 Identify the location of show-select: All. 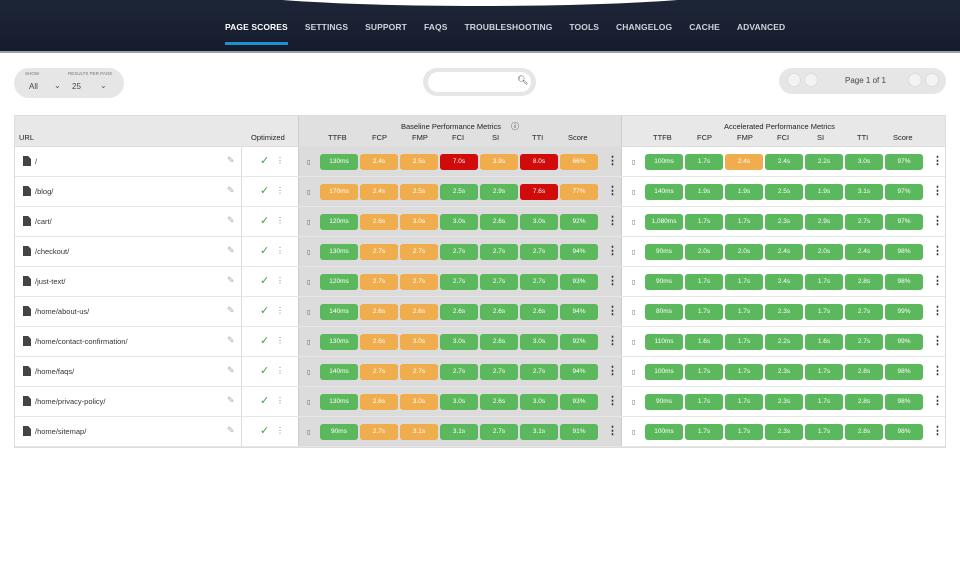
(33, 86).